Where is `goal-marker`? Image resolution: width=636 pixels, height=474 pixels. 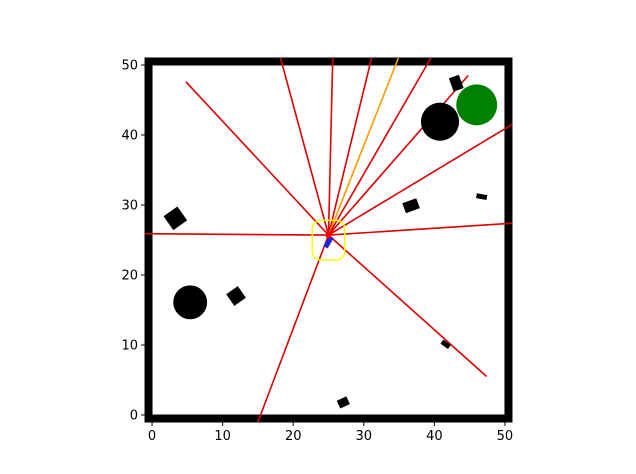
goal-marker is located at coordinates (477, 105).